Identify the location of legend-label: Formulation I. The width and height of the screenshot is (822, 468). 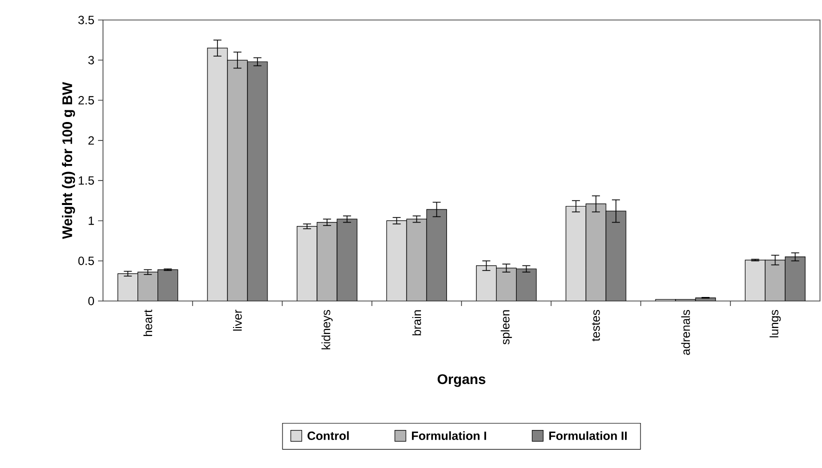
(449, 435).